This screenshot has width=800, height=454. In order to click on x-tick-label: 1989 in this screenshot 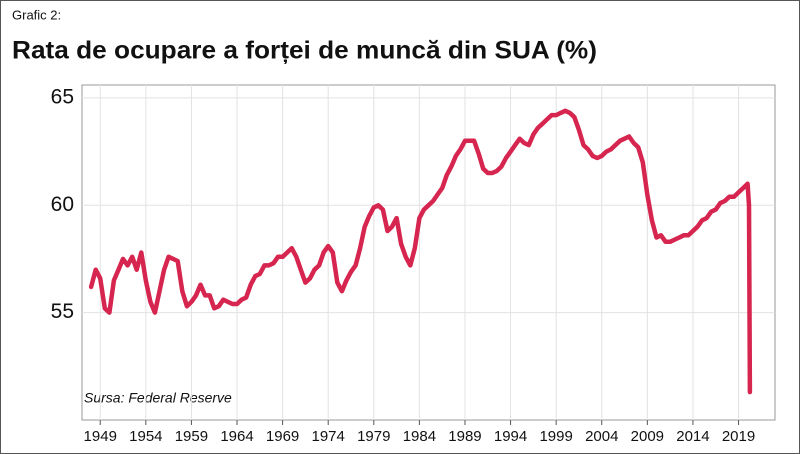, I will do `click(464, 436)`.